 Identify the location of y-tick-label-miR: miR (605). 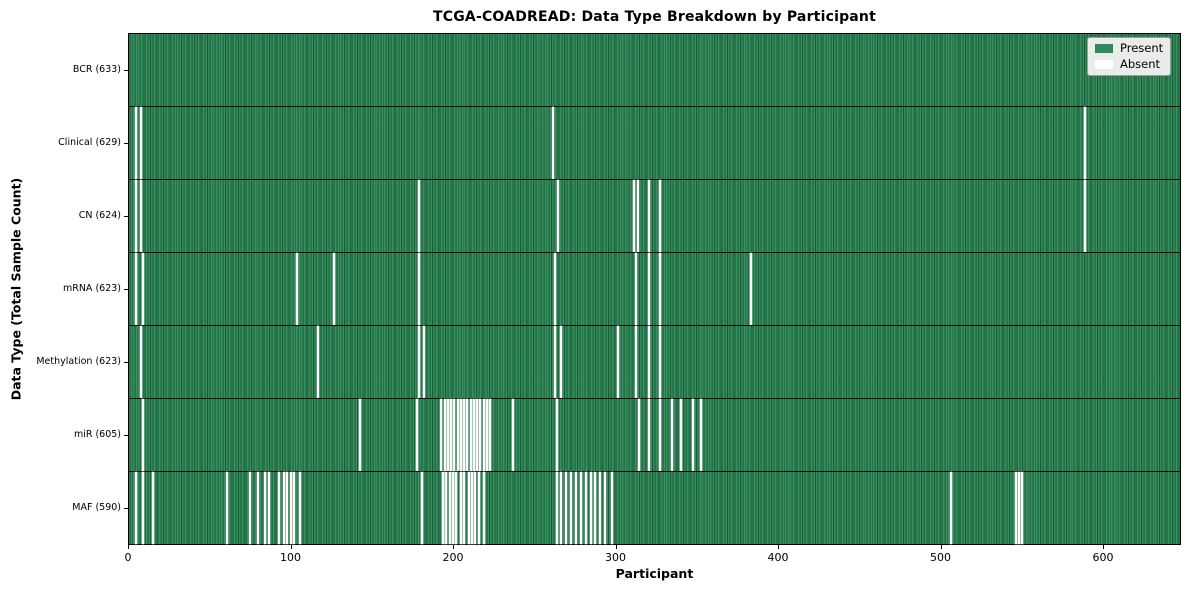
(97, 435).